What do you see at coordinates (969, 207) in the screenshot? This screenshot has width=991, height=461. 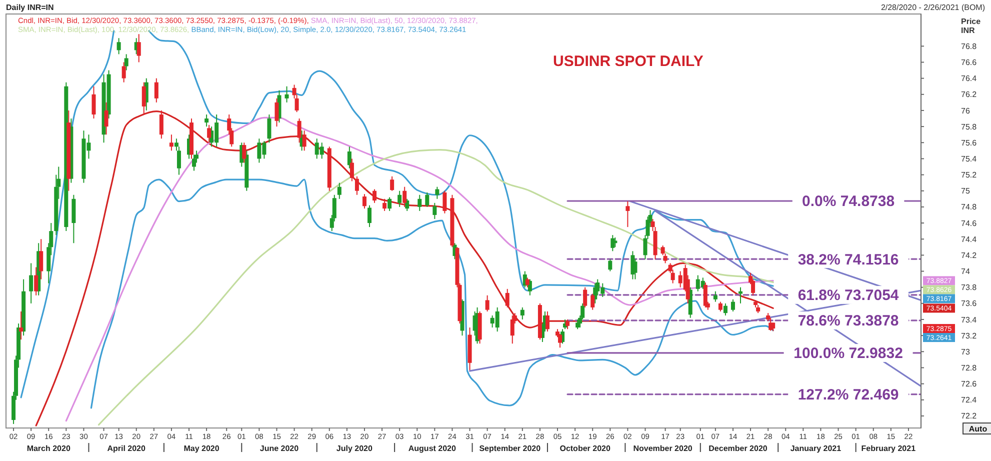 I see `y-tick-label: 74.8` at bounding box center [969, 207].